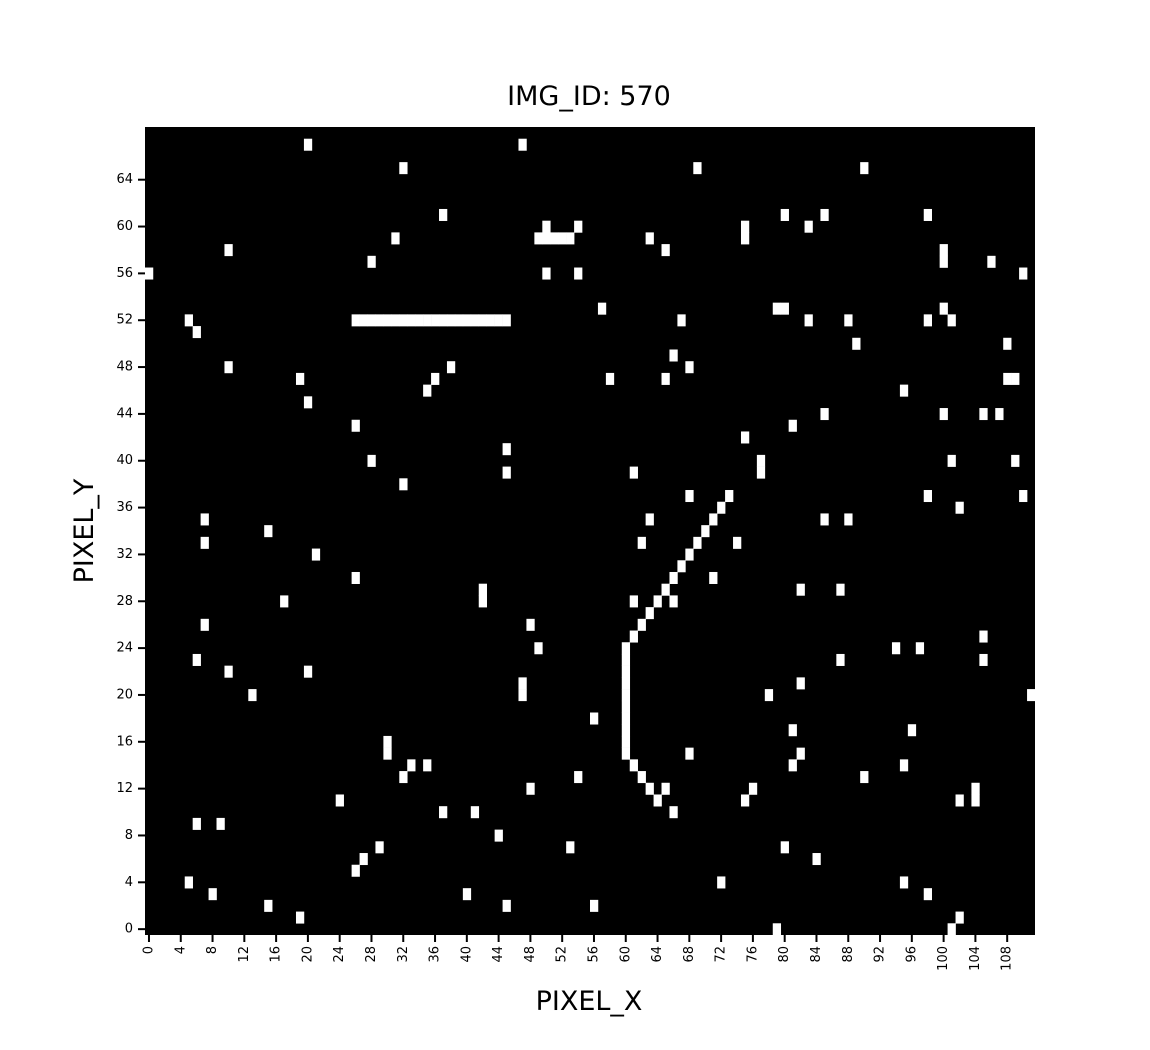 The image size is (1150, 1050). Describe the element at coordinates (371, 954) in the screenshot. I see `x-tick-label: 28` at that location.